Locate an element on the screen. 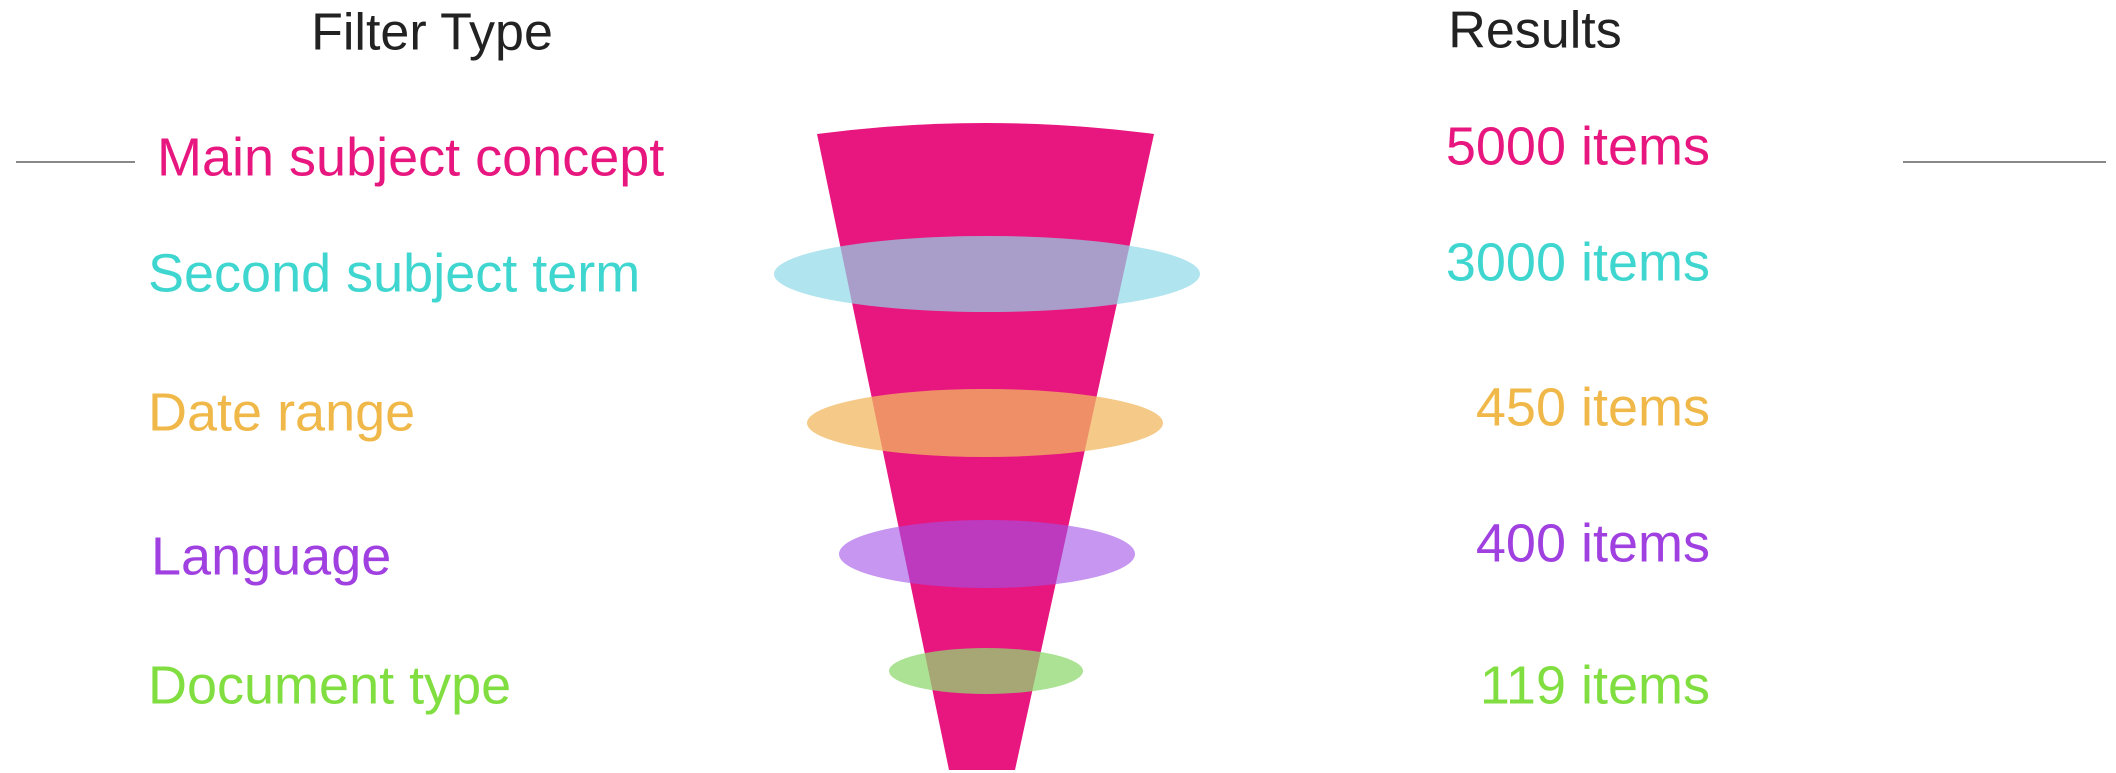 The height and width of the screenshot is (773, 2116). result-count: 119 items is located at coordinates (1595, 685).